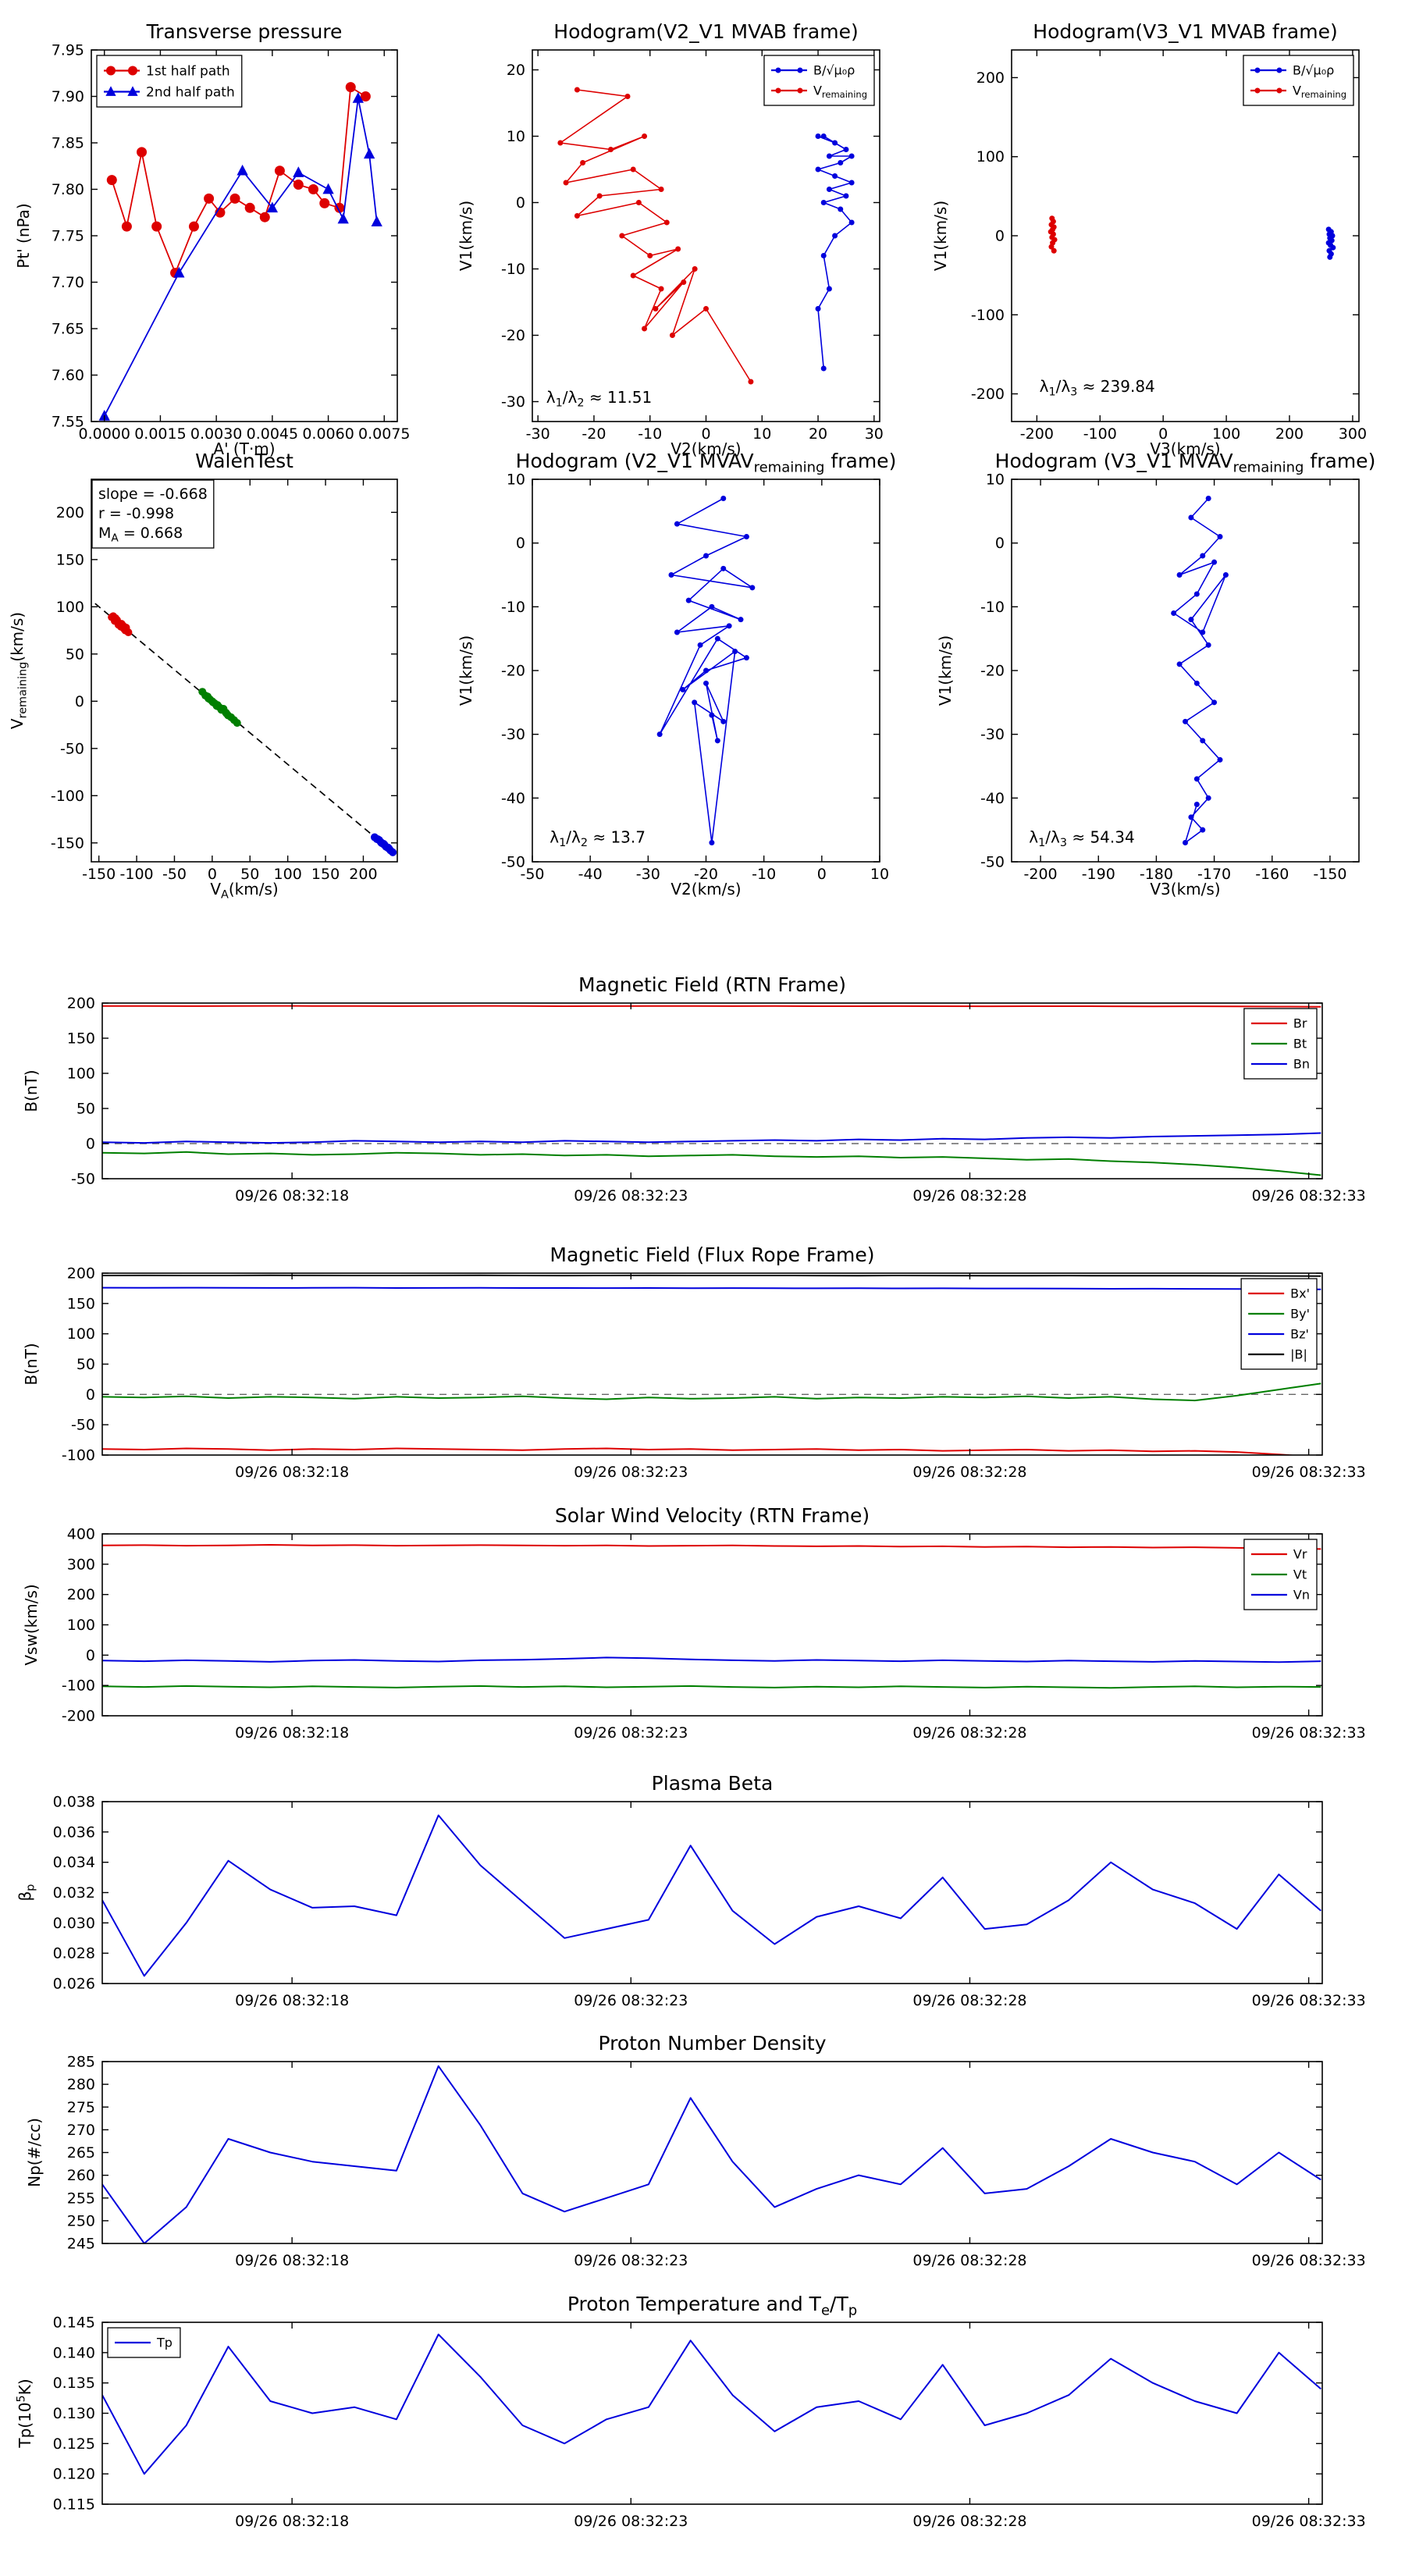 The image size is (1405, 2576). What do you see at coordinates (188, 71) in the screenshot?
I see `legend-label: 1st half path` at bounding box center [188, 71].